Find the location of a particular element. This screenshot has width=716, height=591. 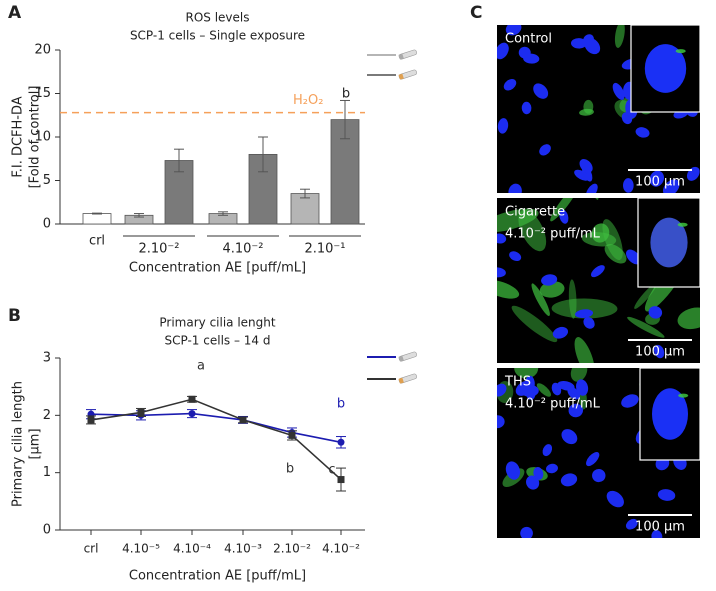

y-tick-label: 15 is located at coordinates (42, 93).